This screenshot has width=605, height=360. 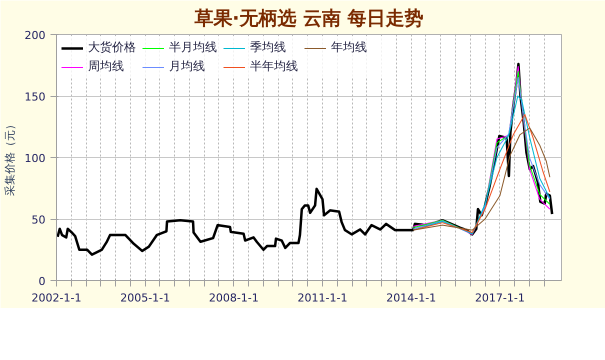 What do you see at coordinates (308, 19) in the screenshot?
I see `chart-title: 草果·无柄选 云南 每日走势` at bounding box center [308, 19].